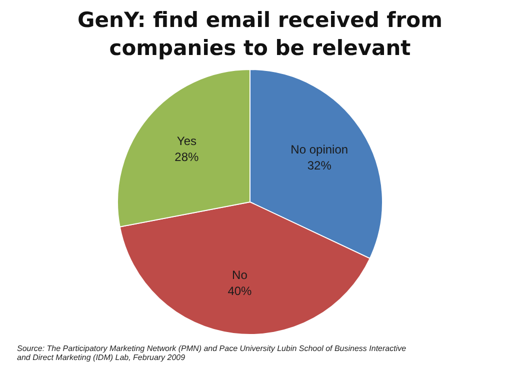 Image resolution: width=520 pixels, height=375 pixels. Describe the element at coordinates (240, 291) in the screenshot. I see `data-label: 40%` at that location.